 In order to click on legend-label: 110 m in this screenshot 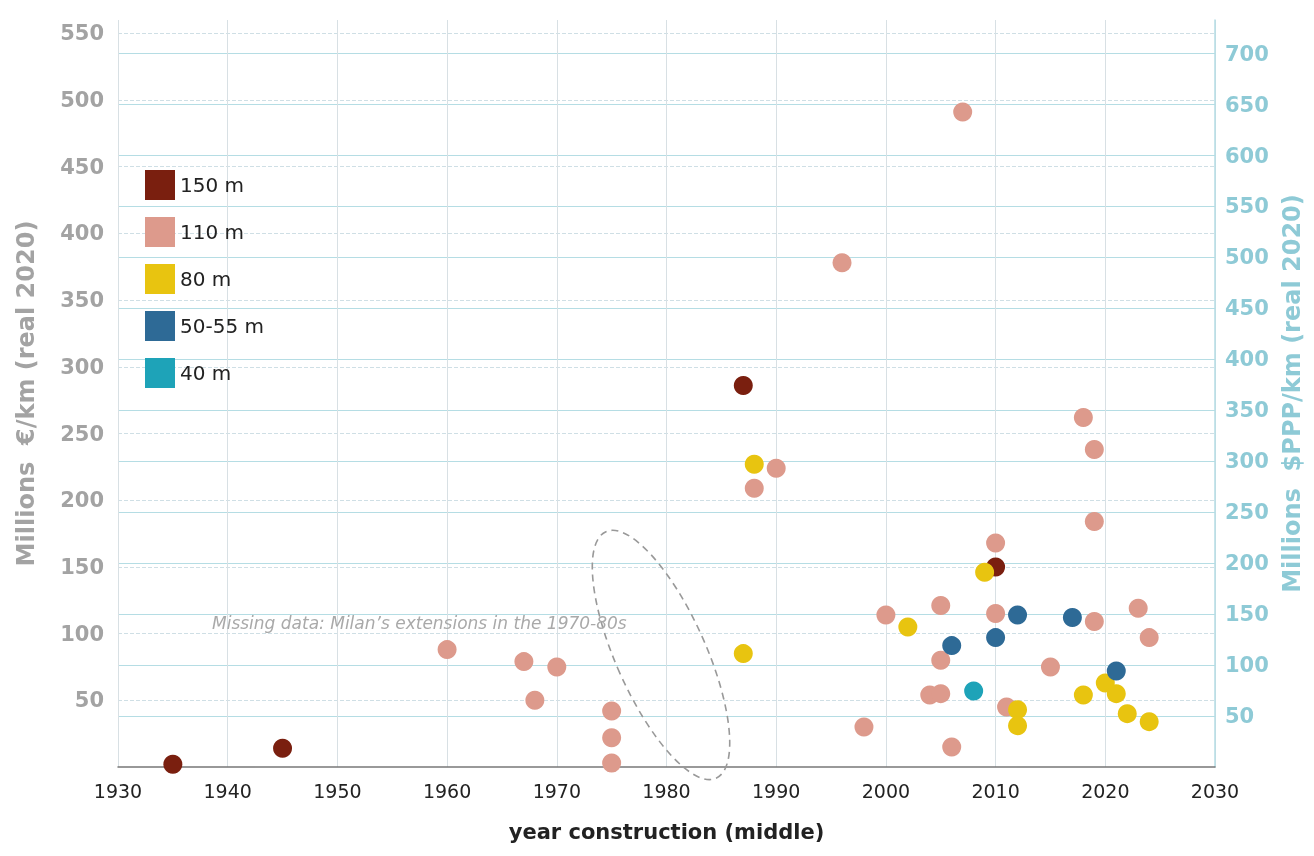, I will do `click(212, 232)`.